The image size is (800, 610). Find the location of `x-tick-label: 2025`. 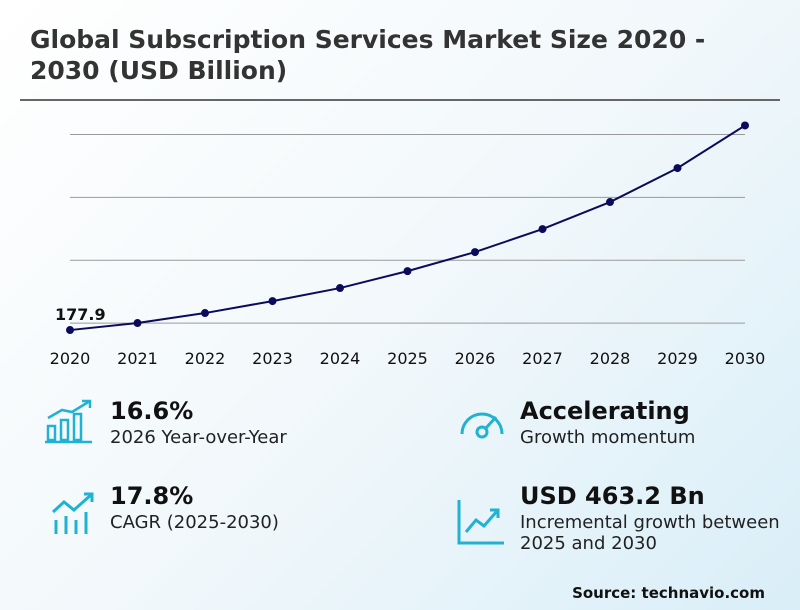

x-tick-label: 2025 is located at coordinates (407, 358).